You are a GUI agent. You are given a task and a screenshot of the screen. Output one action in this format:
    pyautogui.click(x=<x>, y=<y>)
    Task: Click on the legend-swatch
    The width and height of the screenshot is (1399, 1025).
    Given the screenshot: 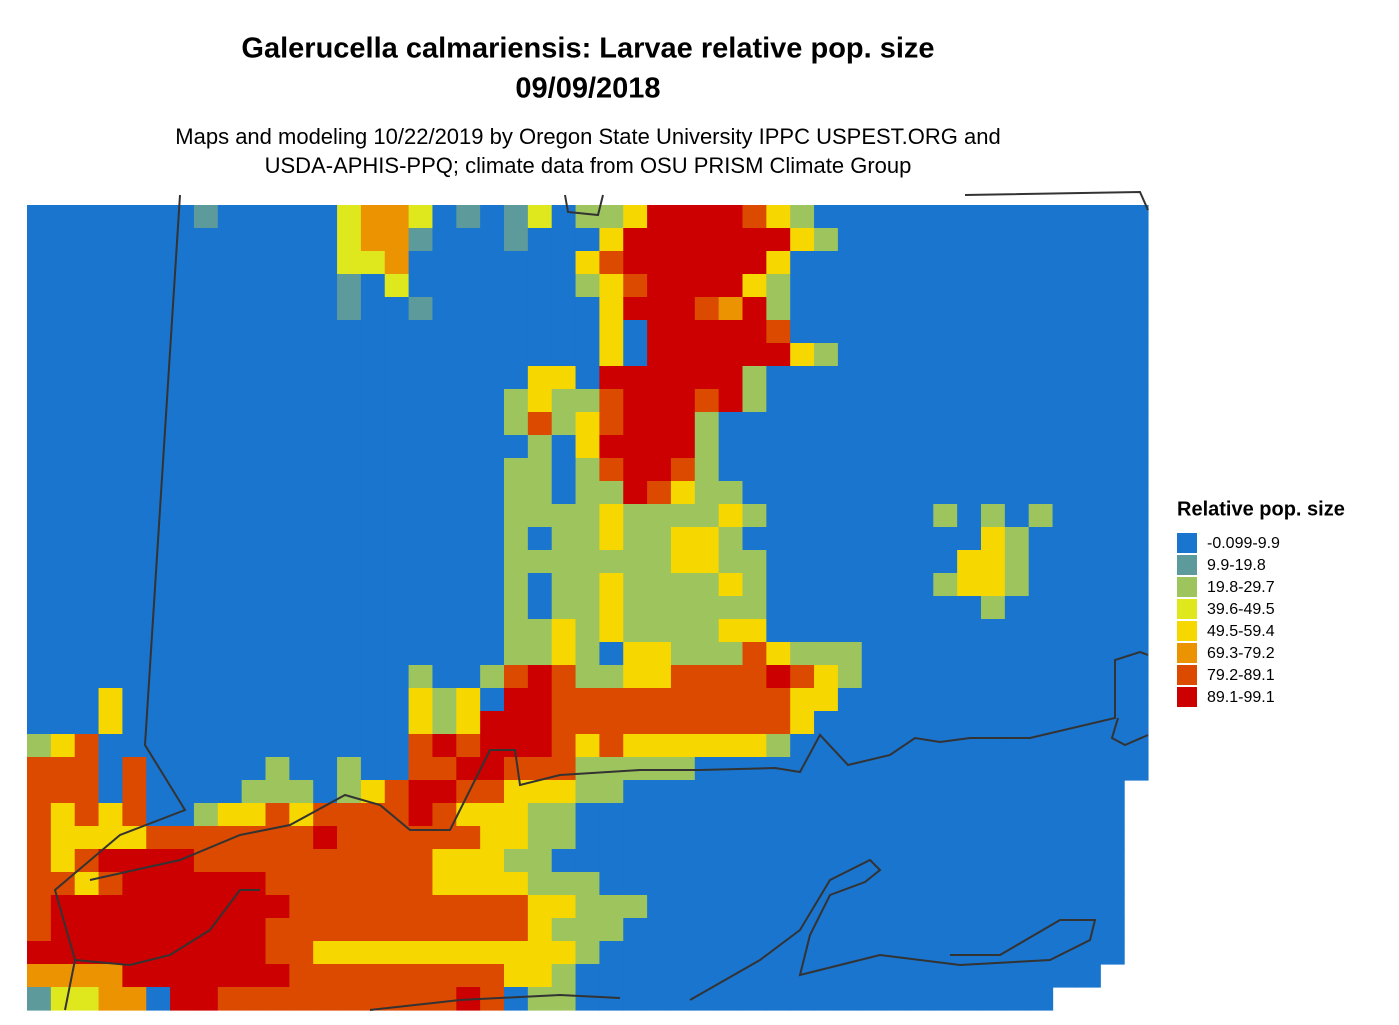 What is the action you would take?
    pyautogui.click(x=1187, y=653)
    